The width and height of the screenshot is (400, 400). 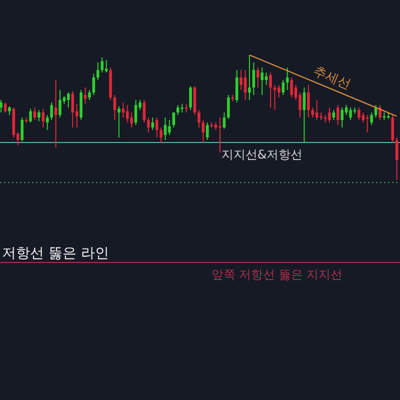 I want to click on ref-line-label: 앞쪽 저항선 뚫은 지지선, so click(x=277, y=275).